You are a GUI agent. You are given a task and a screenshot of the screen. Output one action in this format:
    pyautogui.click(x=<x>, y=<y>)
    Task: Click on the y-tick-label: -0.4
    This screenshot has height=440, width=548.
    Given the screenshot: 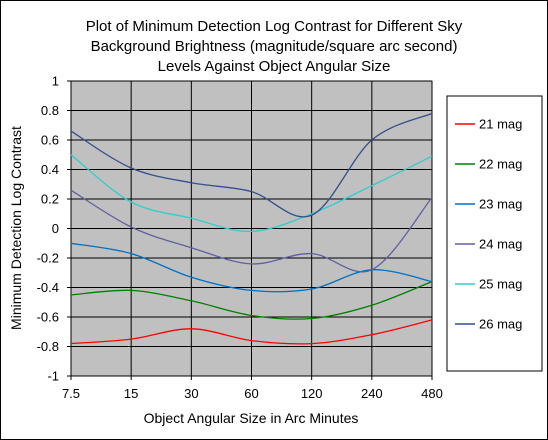 What is the action you would take?
    pyautogui.click(x=48, y=287)
    